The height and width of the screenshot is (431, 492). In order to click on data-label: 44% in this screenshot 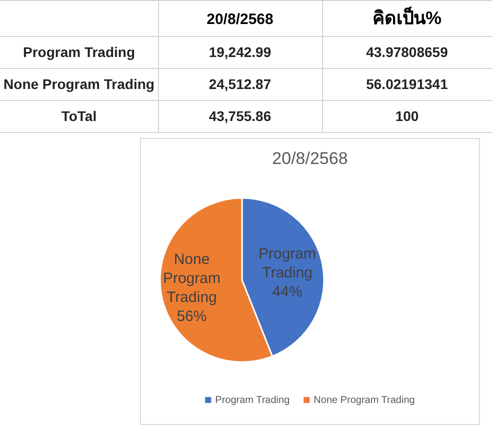, I will do `click(287, 291)`.